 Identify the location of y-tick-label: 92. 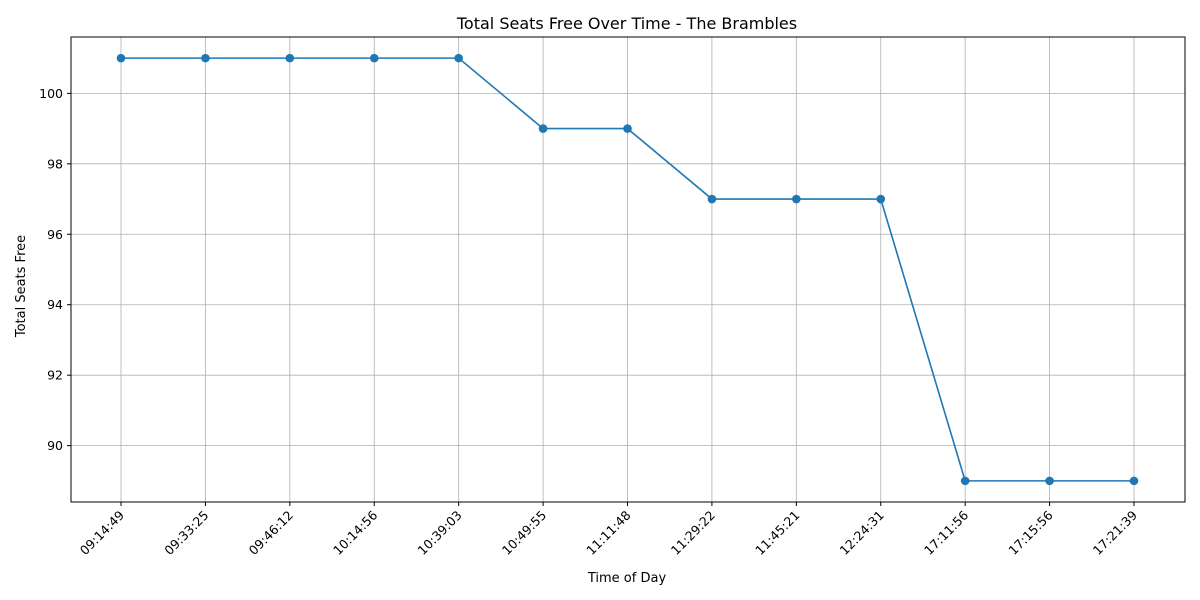
(55, 375).